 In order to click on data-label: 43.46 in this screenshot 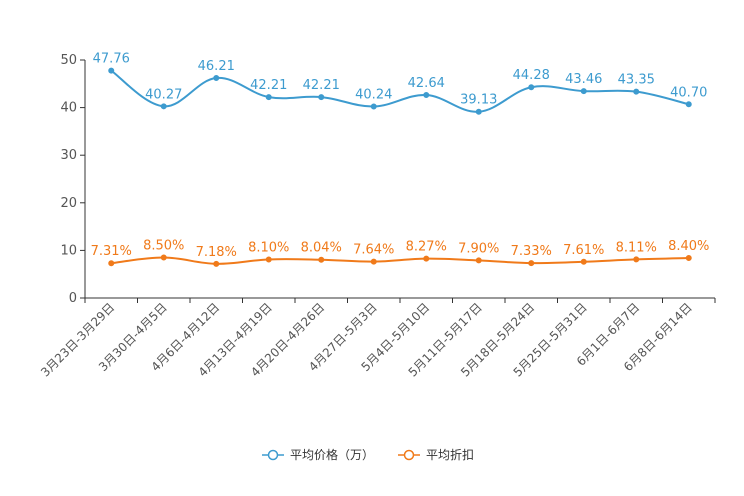, I will do `click(583, 79)`.